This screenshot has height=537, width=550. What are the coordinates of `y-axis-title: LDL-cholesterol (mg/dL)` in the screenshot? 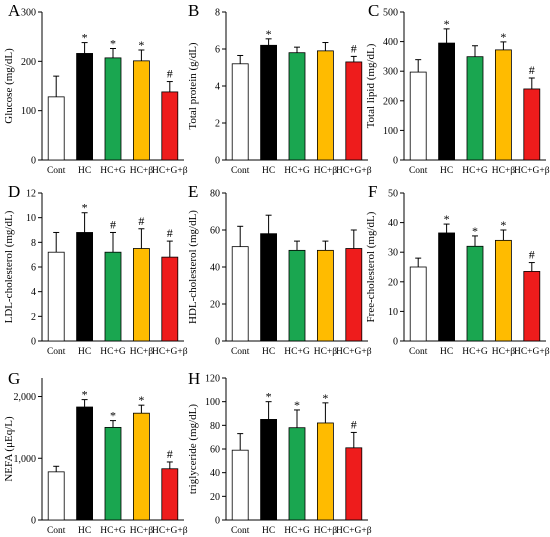 It's located at (9, 266).